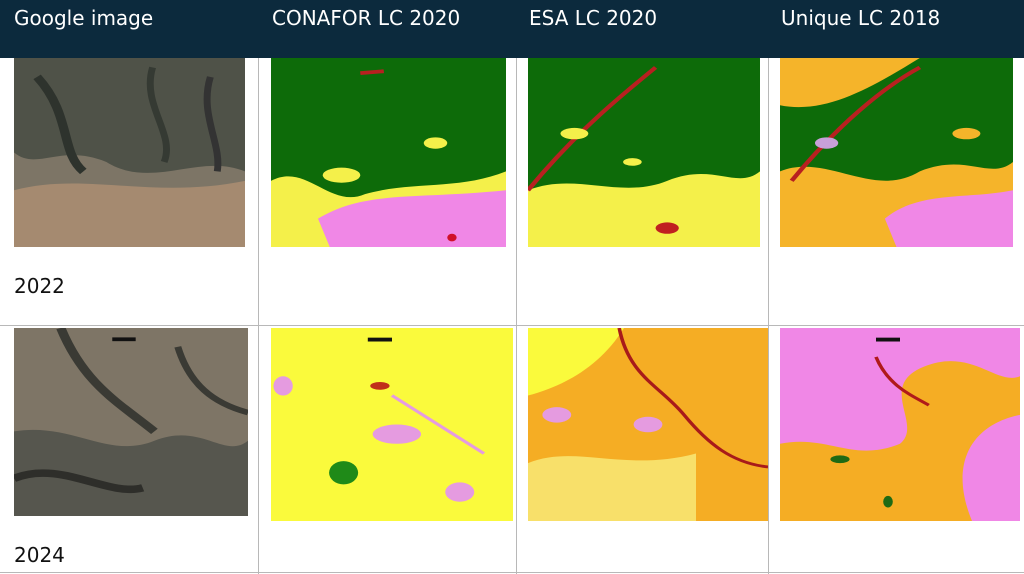 The image size is (1024, 574). I want to click on column-header: Unique LC 2018, so click(861, 18).